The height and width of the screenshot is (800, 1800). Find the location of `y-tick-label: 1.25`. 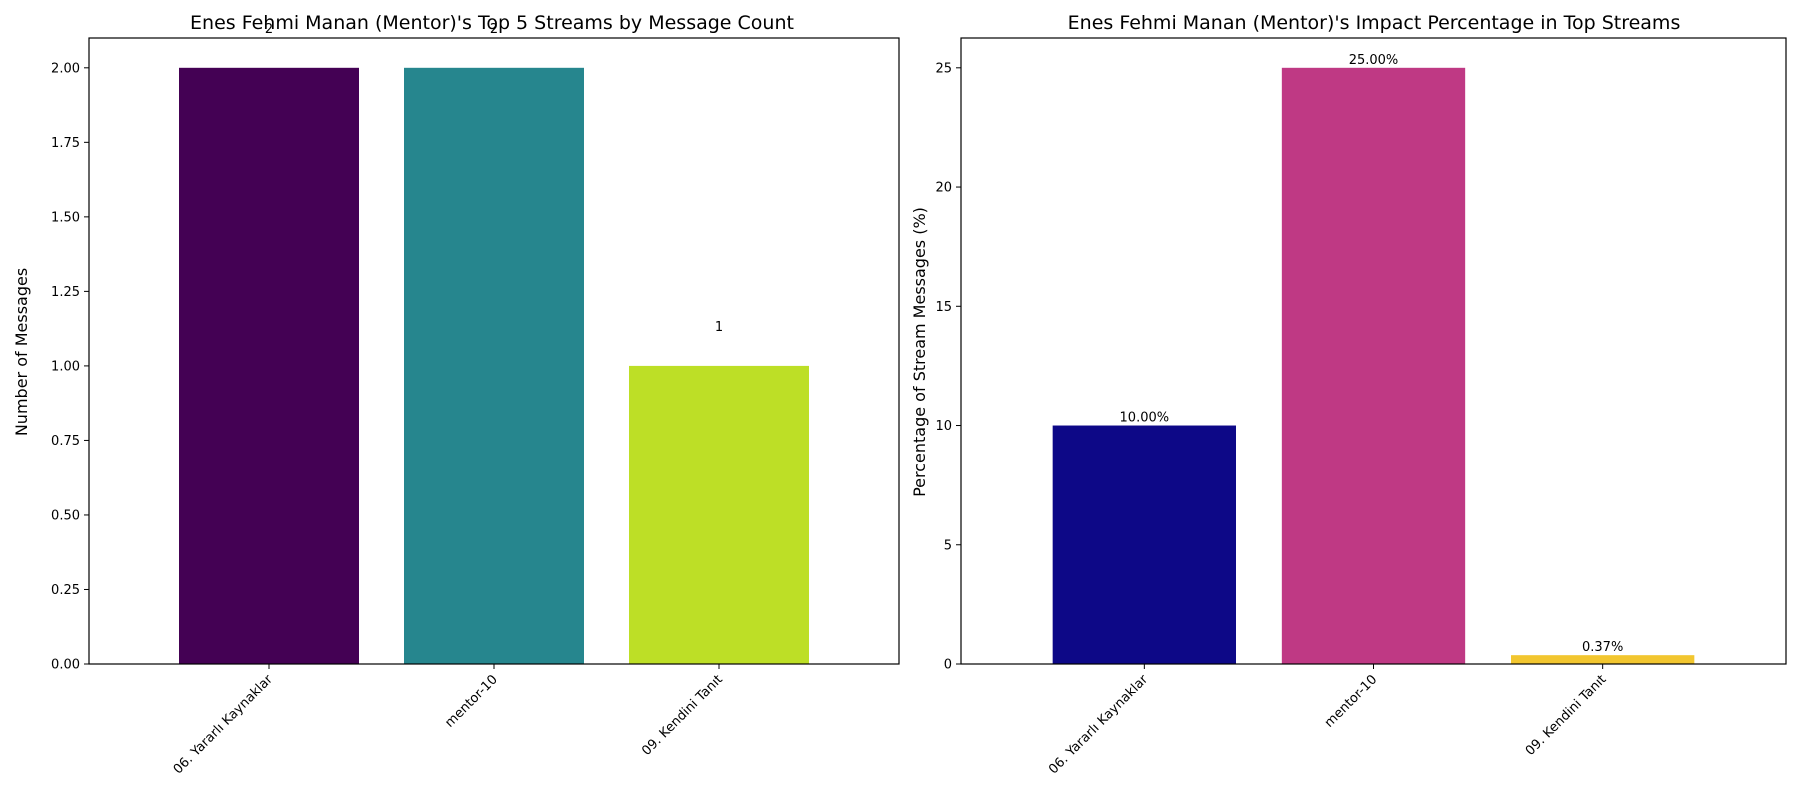

y-tick-label: 1.25 is located at coordinates (65, 292).